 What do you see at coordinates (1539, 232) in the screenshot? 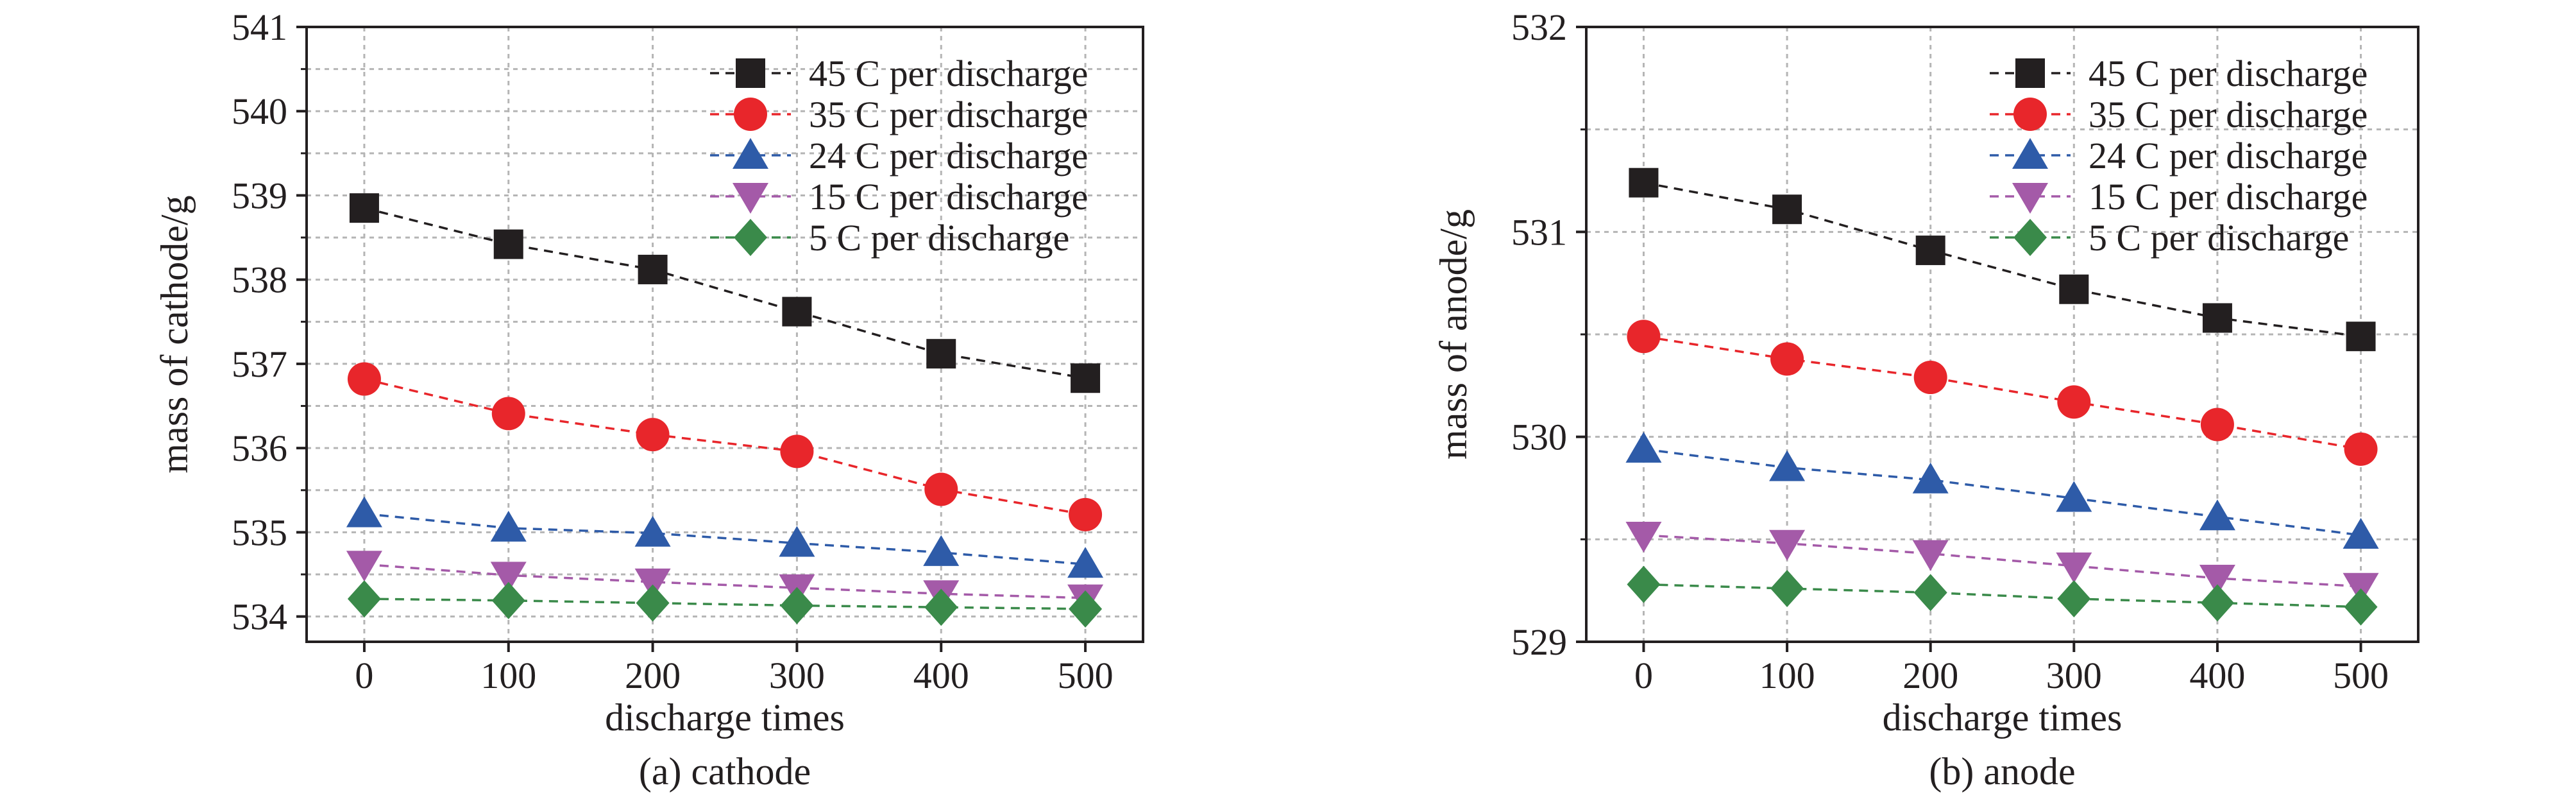
I see `y-tick-label: 531` at bounding box center [1539, 232].